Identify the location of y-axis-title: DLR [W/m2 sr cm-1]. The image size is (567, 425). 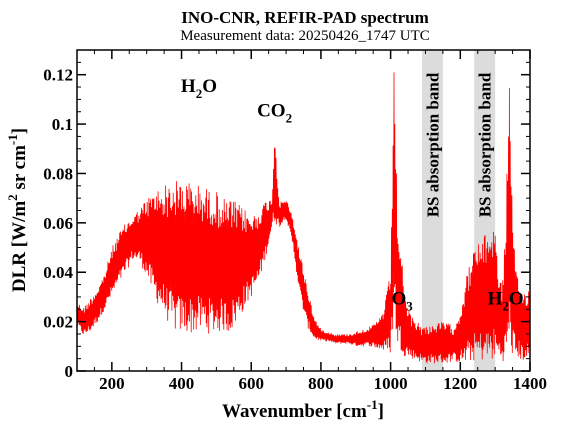
(17, 210).